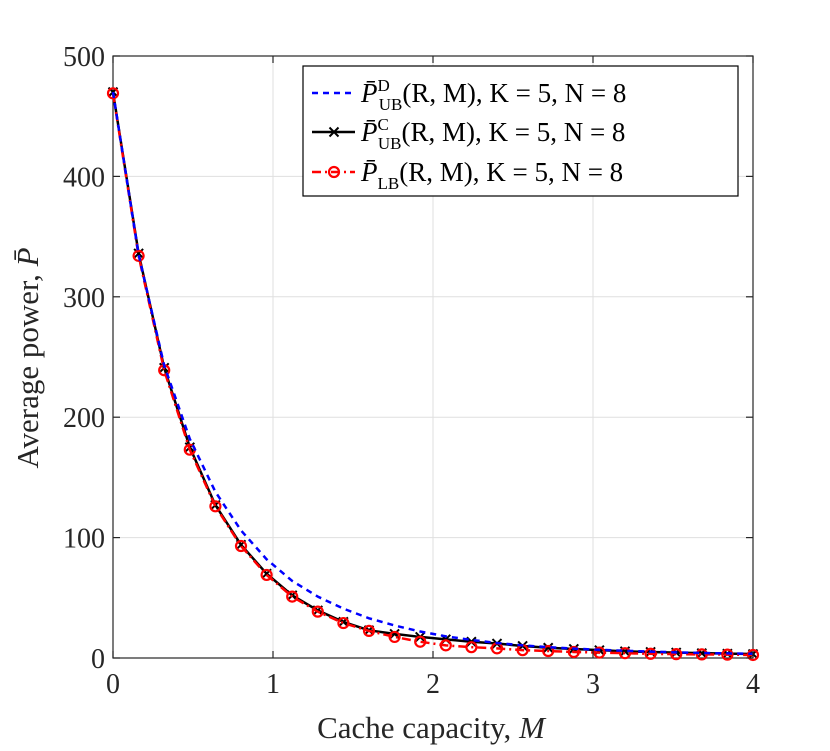 The width and height of the screenshot is (830, 751). I want to click on legend-args-lb: (R, M), so click(436, 172).